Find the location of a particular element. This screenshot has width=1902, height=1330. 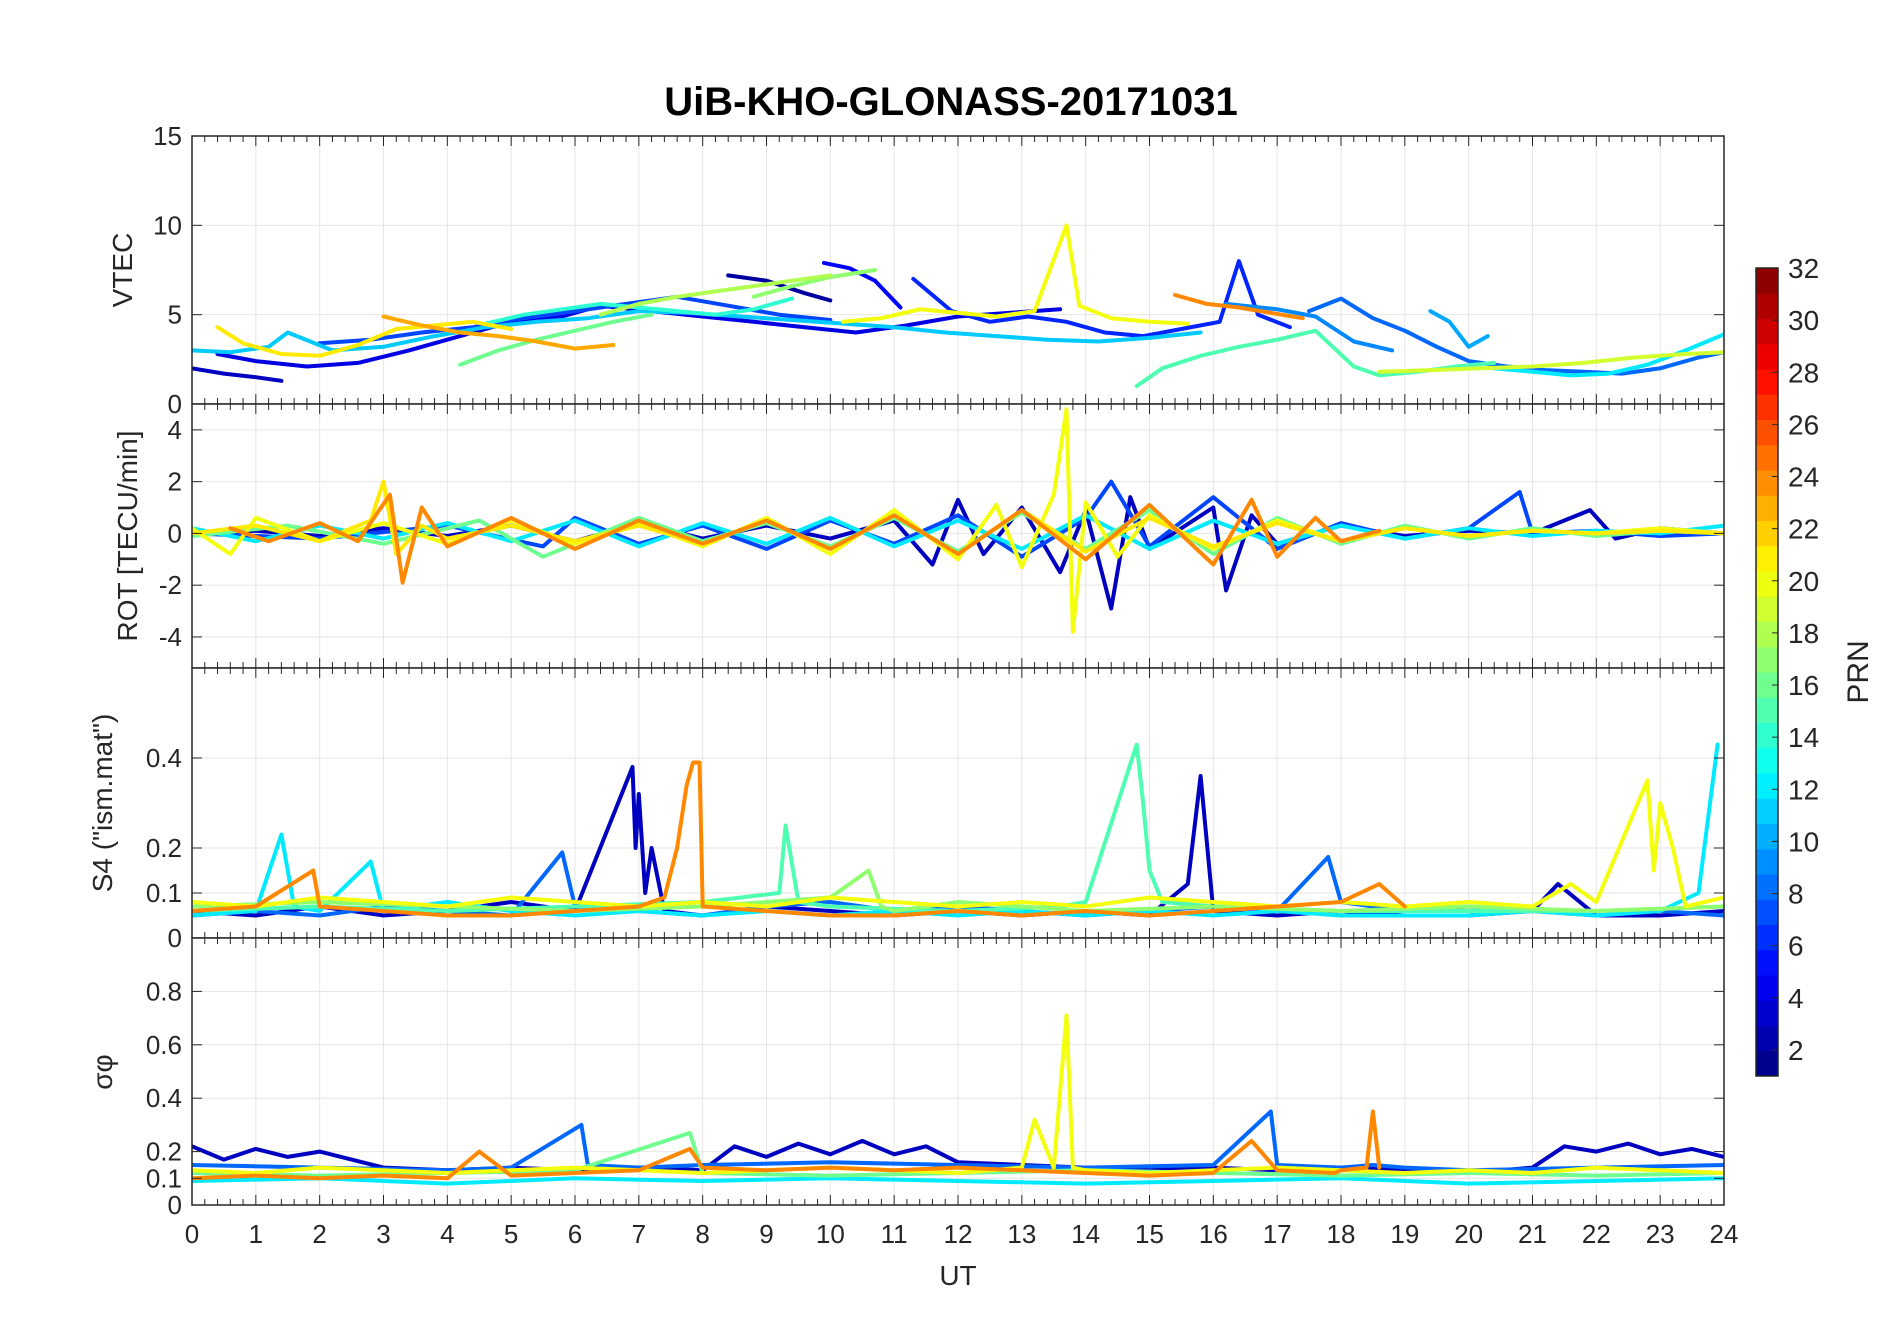

colorbar-tick-label: 32 is located at coordinates (1803, 268).